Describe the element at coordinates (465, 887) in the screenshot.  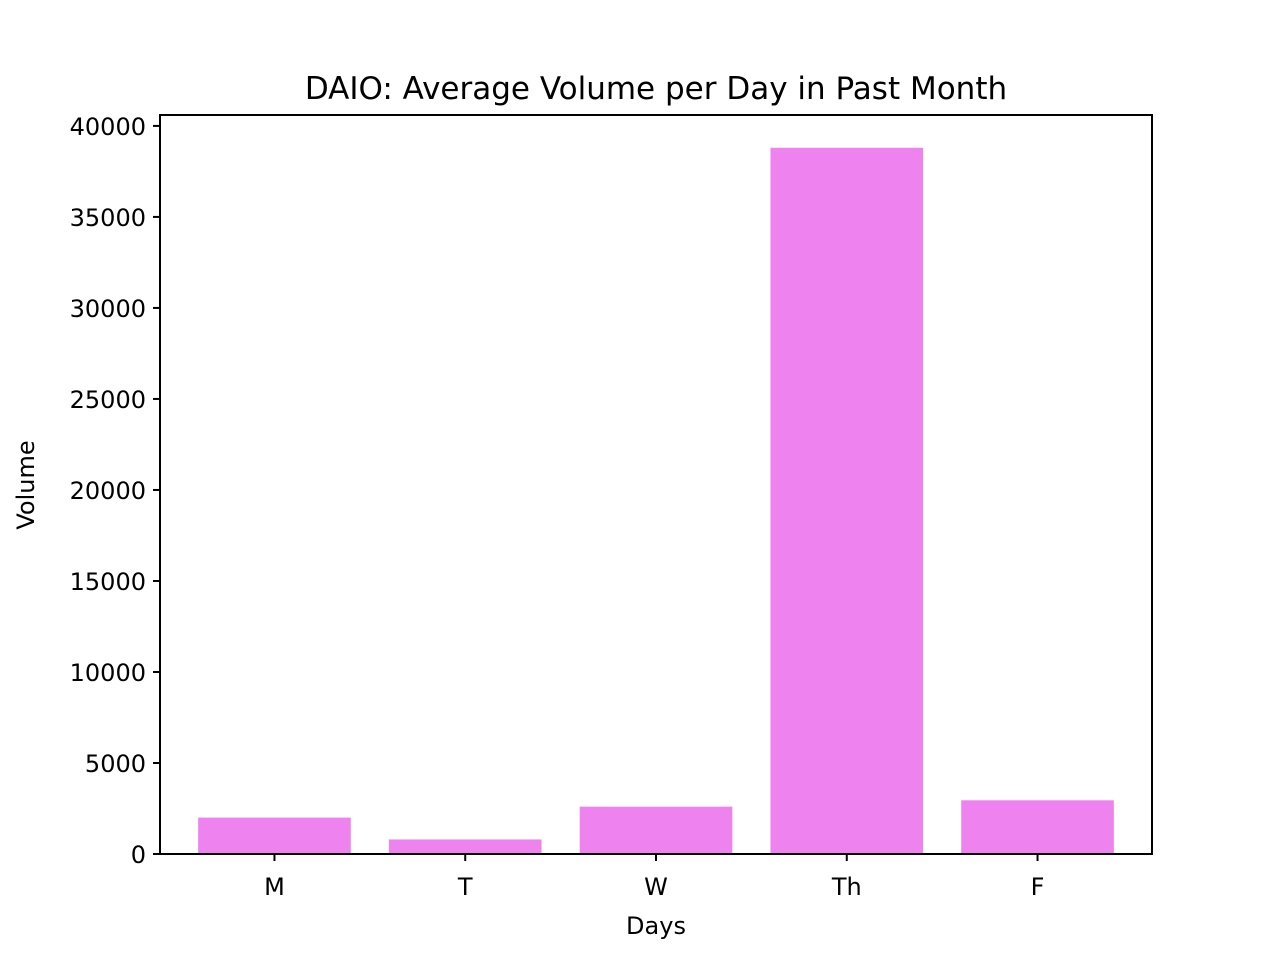
I see `x-tick-label: T` at that location.